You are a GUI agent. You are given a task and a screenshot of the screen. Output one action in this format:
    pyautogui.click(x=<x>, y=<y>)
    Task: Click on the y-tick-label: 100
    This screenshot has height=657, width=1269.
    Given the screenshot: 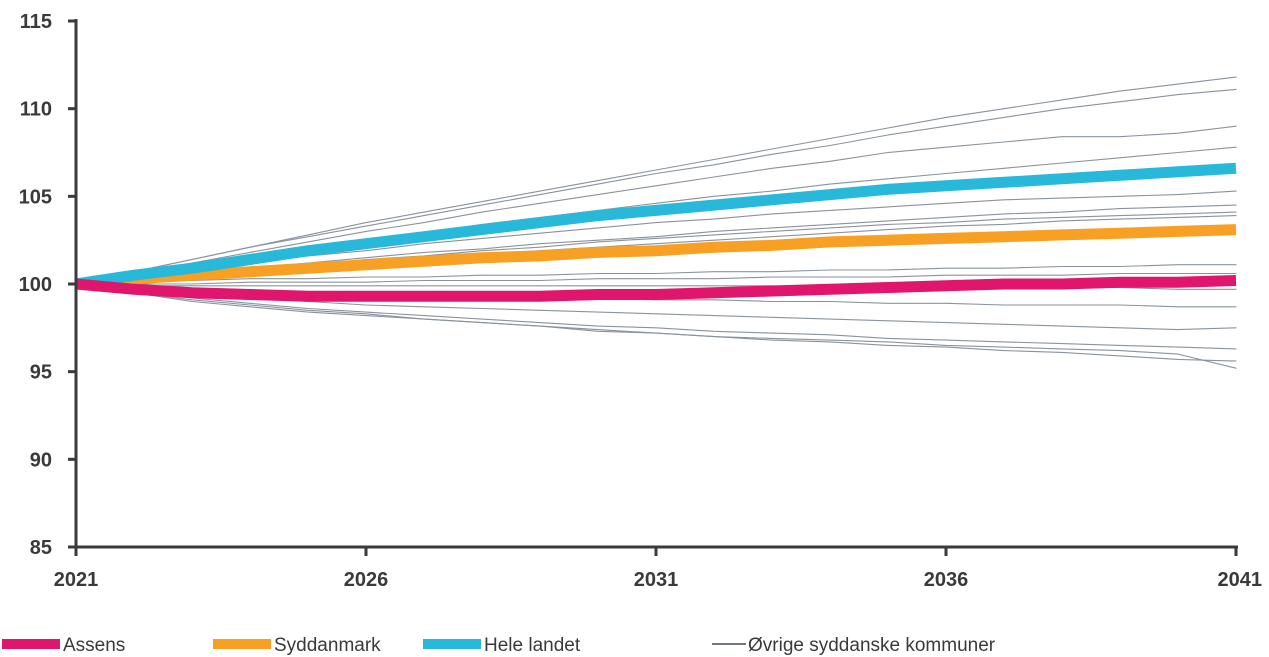 What is the action you would take?
    pyautogui.click(x=35, y=285)
    